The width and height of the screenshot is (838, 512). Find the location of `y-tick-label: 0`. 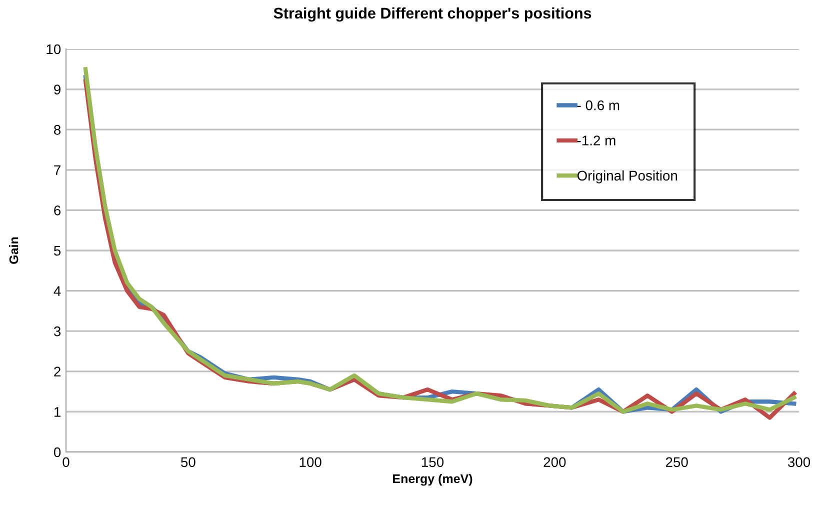

y-tick-label: 0 is located at coordinates (57, 452).